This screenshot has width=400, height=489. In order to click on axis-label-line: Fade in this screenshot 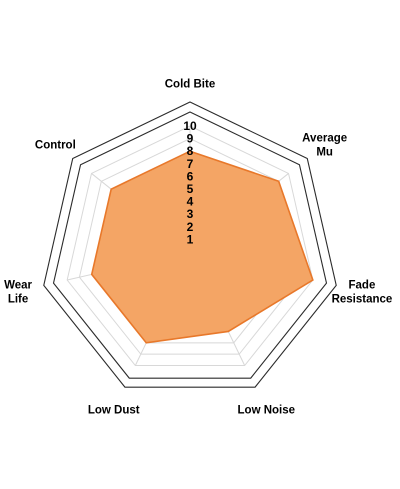, I will do `click(362, 286)`.